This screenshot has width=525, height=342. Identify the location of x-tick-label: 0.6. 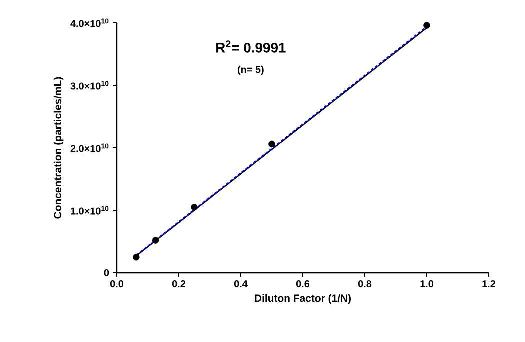
(303, 284).